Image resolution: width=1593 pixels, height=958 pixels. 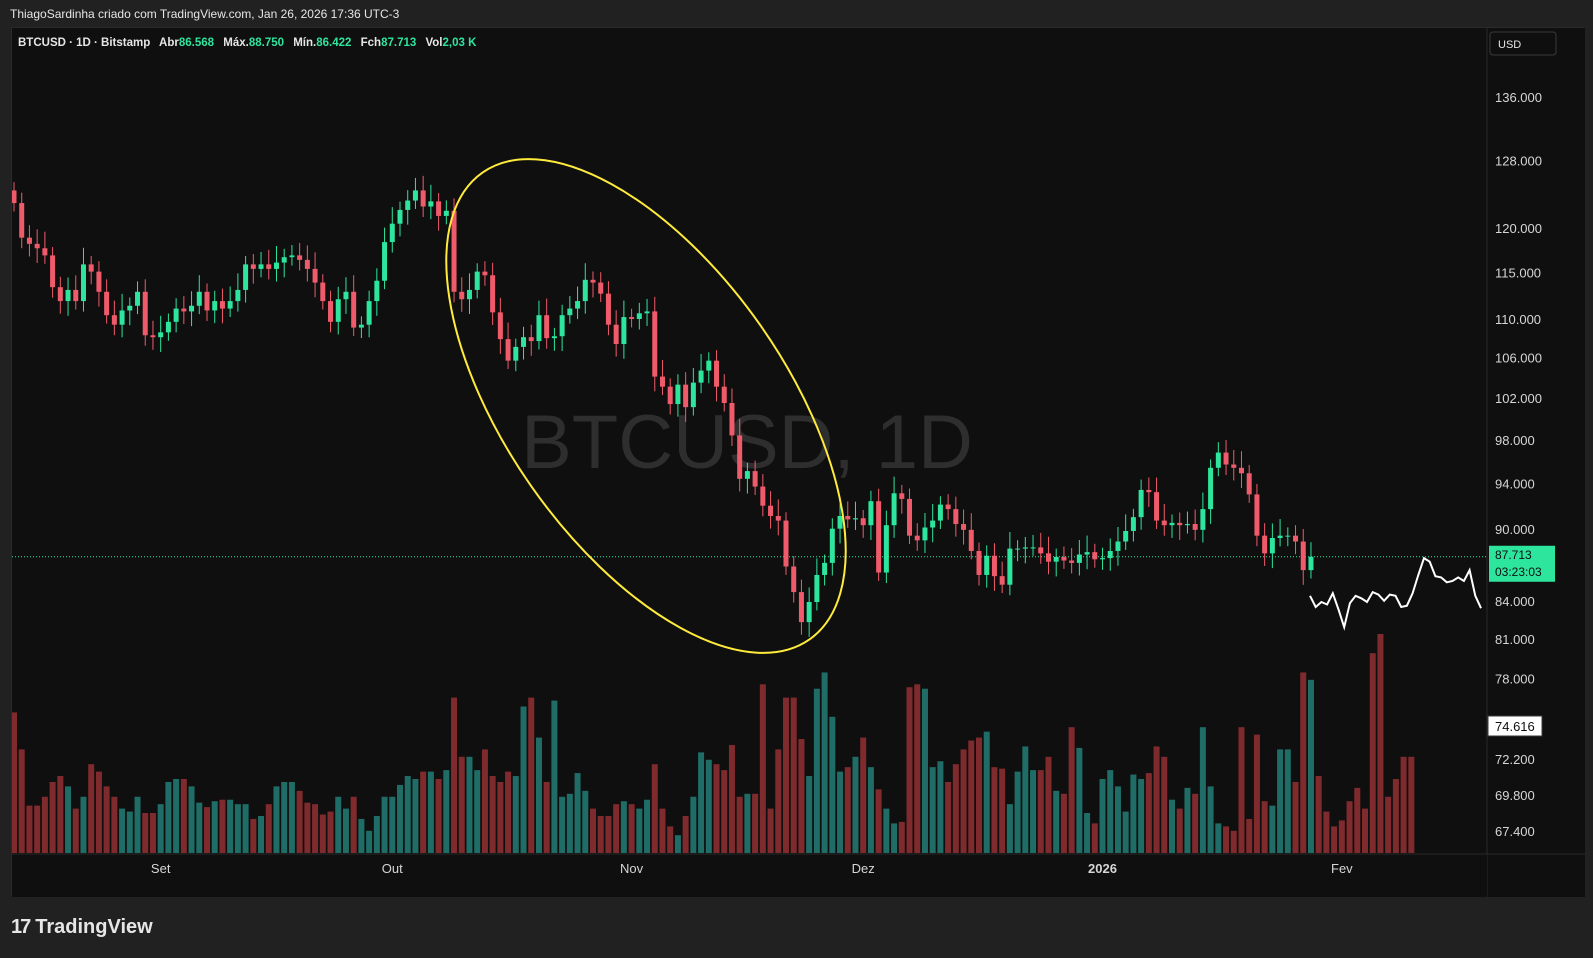 What do you see at coordinates (1536, 462) in the screenshot?
I see `price-axis` at bounding box center [1536, 462].